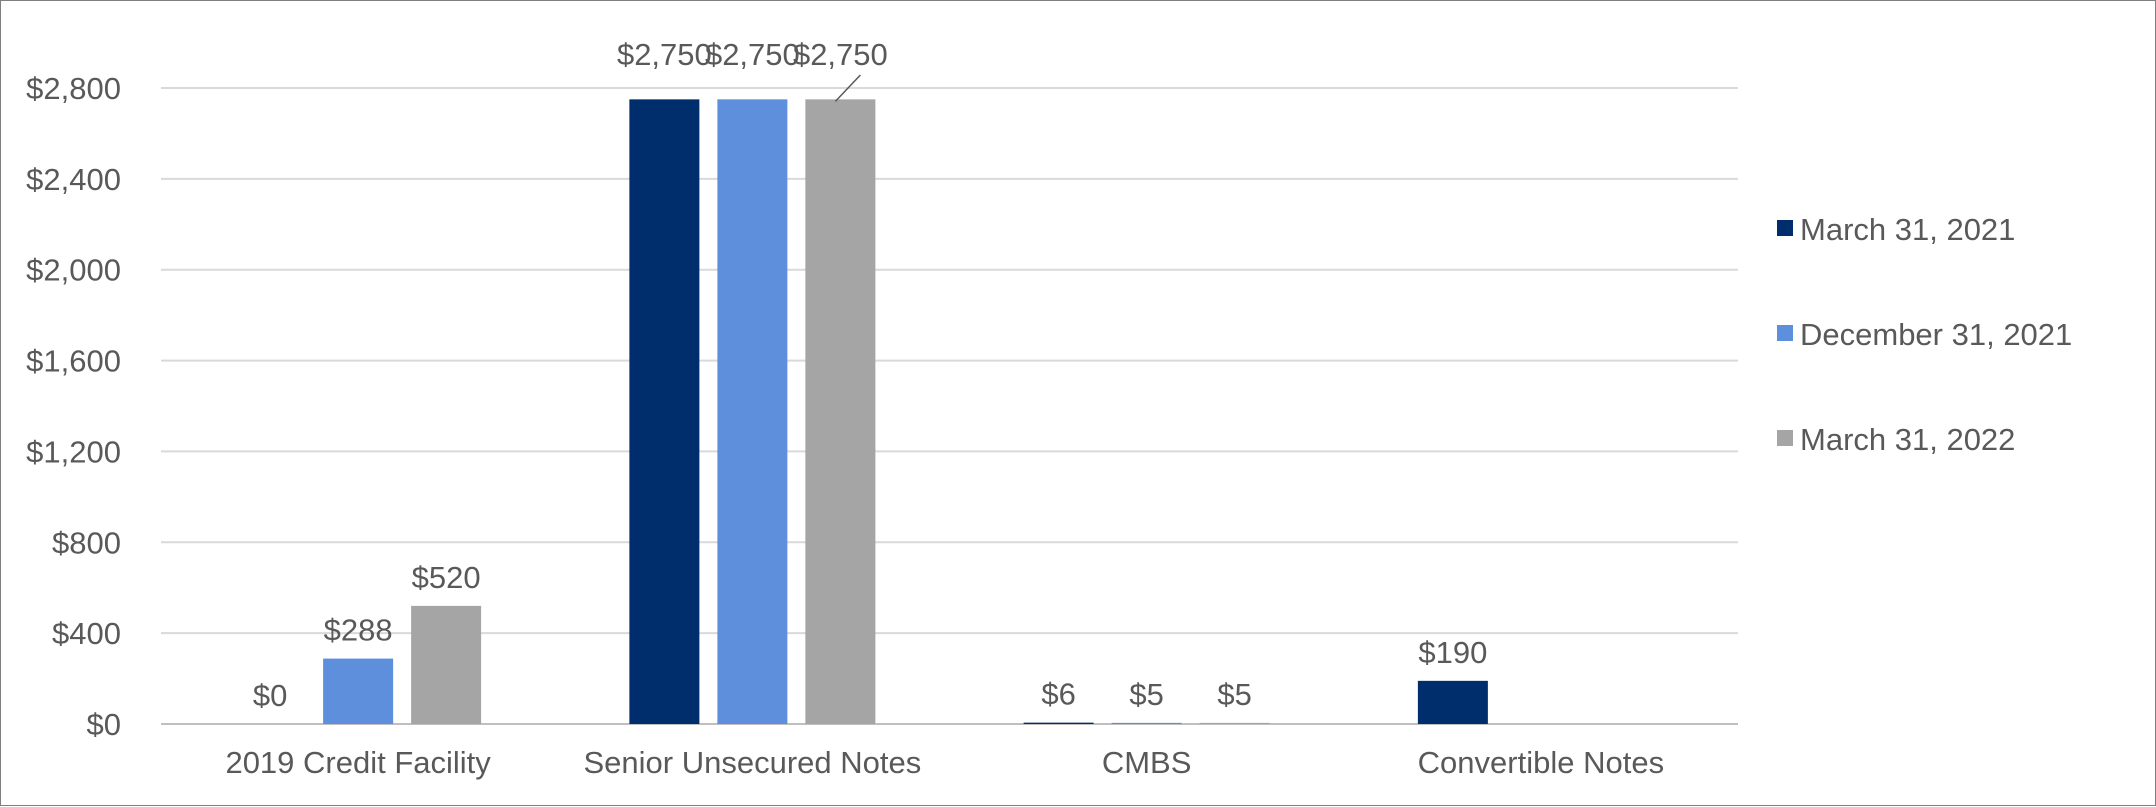  Describe the element at coordinates (1785, 228) in the screenshot. I see `legend-swatch-march-31-2021` at that location.